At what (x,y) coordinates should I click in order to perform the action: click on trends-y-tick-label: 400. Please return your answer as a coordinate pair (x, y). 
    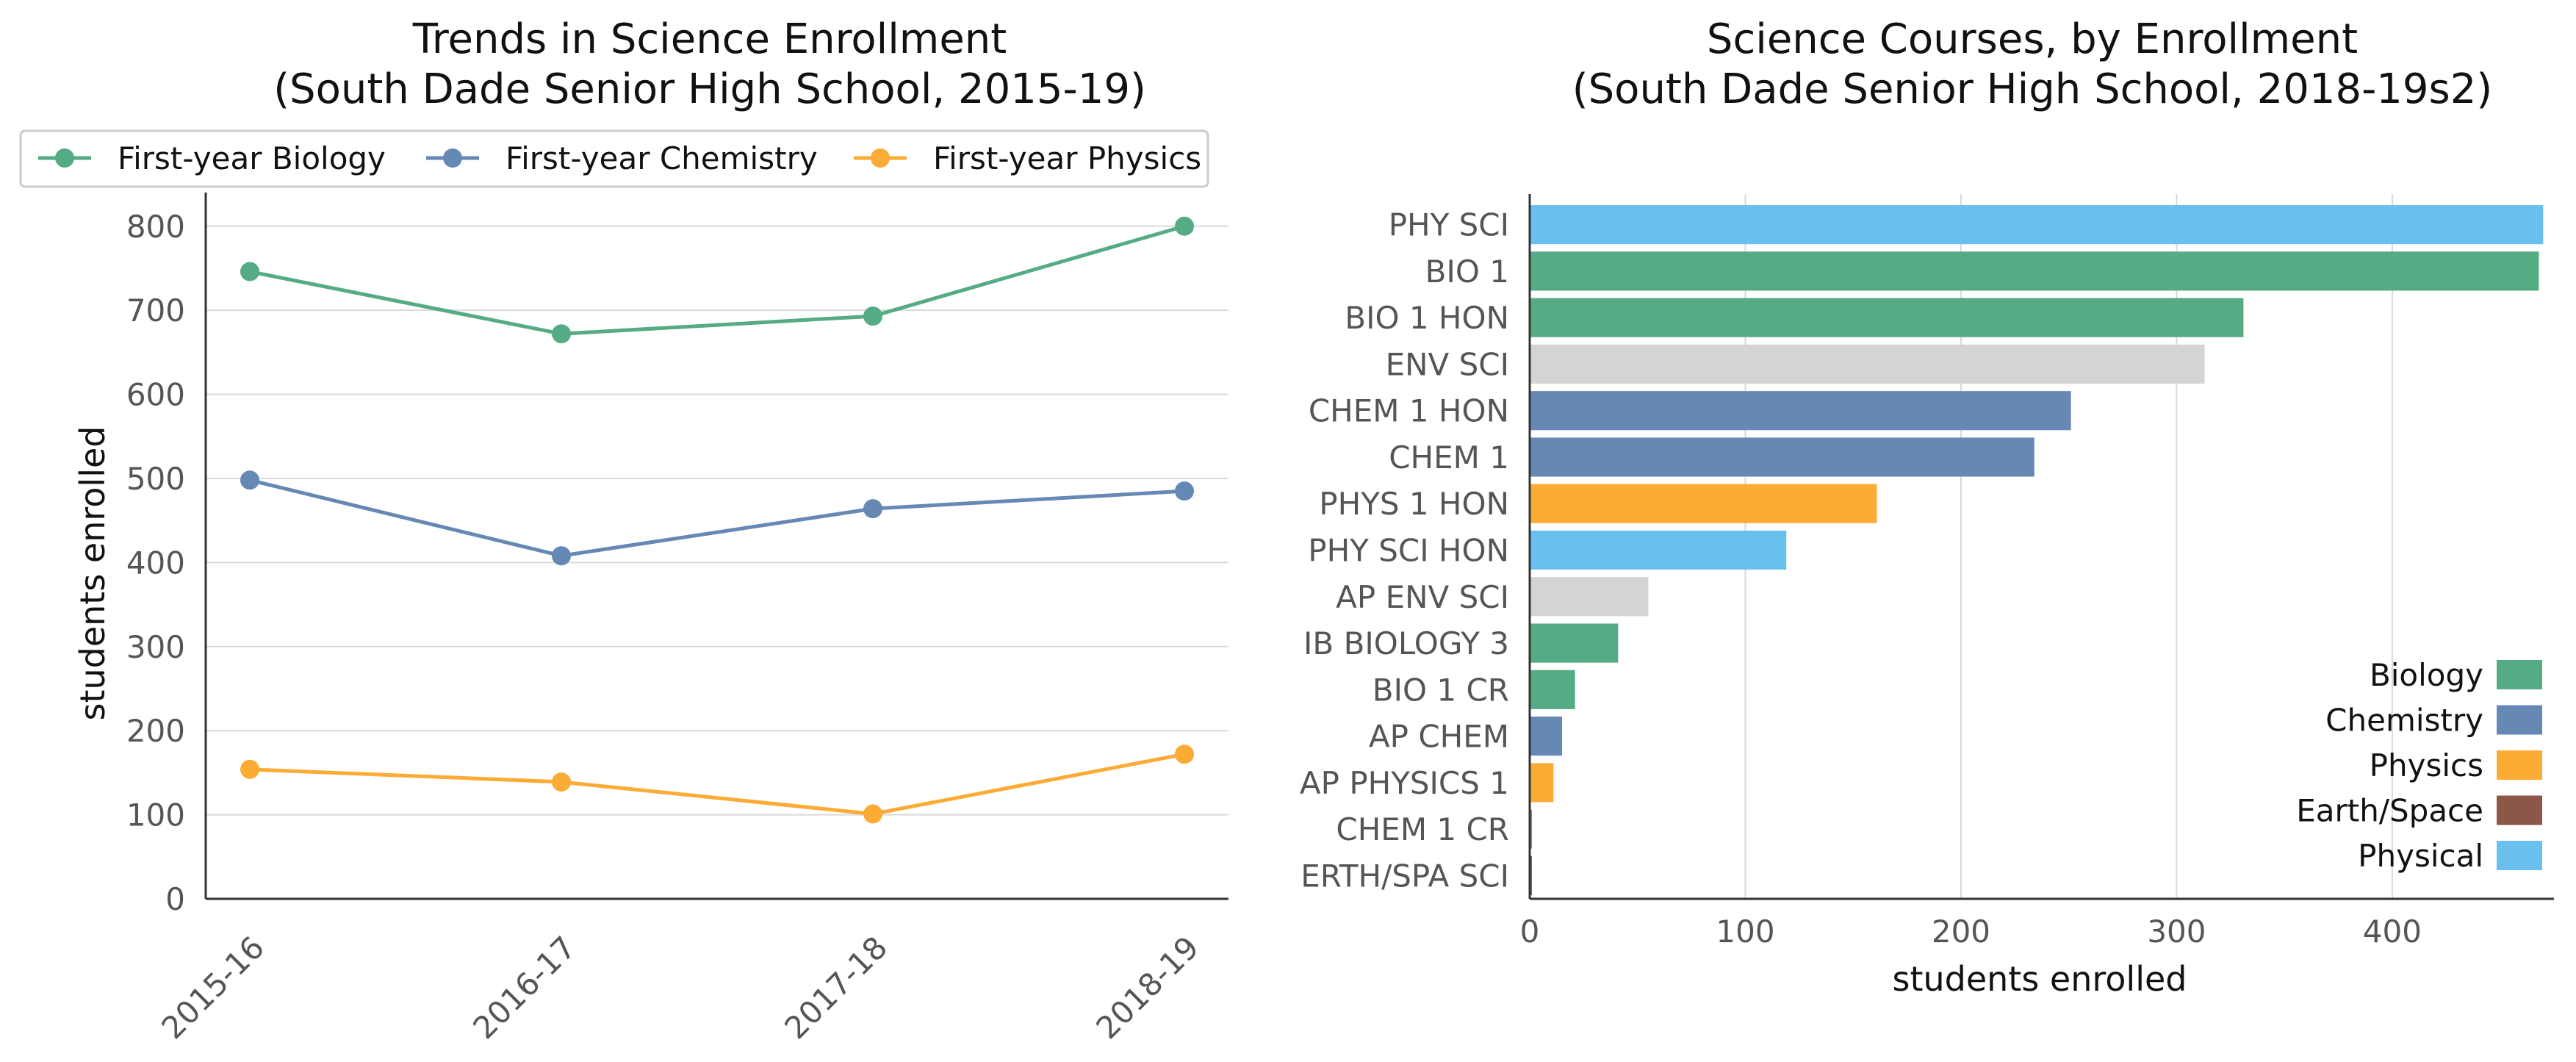
    Looking at the image, I should click on (155, 563).